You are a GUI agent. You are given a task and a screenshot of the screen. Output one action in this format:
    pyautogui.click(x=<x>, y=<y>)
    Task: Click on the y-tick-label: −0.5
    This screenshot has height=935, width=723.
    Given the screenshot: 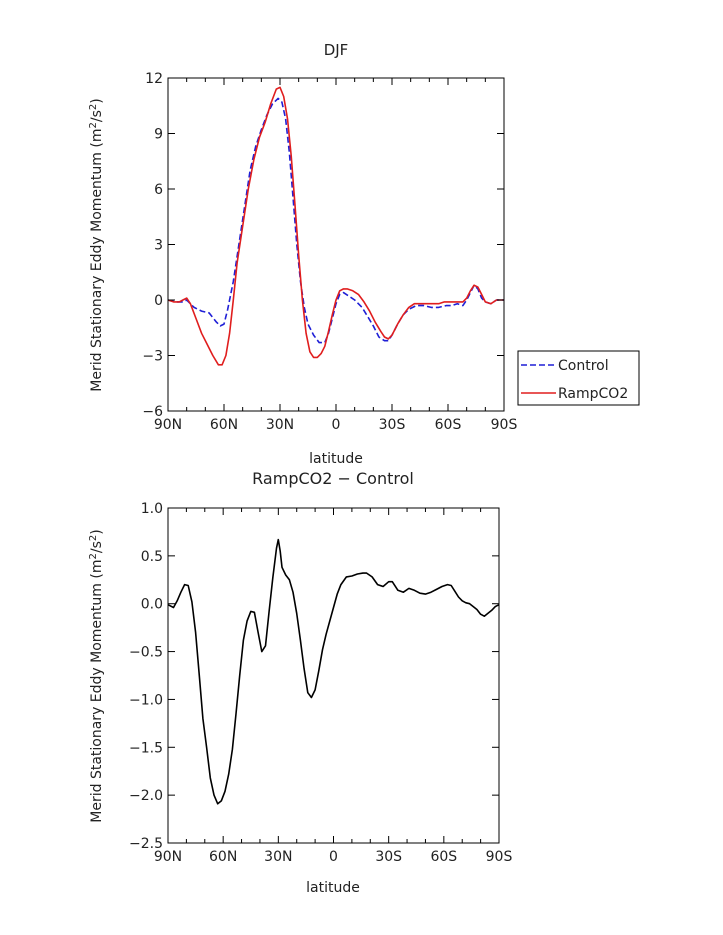 What is the action you would take?
    pyautogui.click(x=146, y=653)
    